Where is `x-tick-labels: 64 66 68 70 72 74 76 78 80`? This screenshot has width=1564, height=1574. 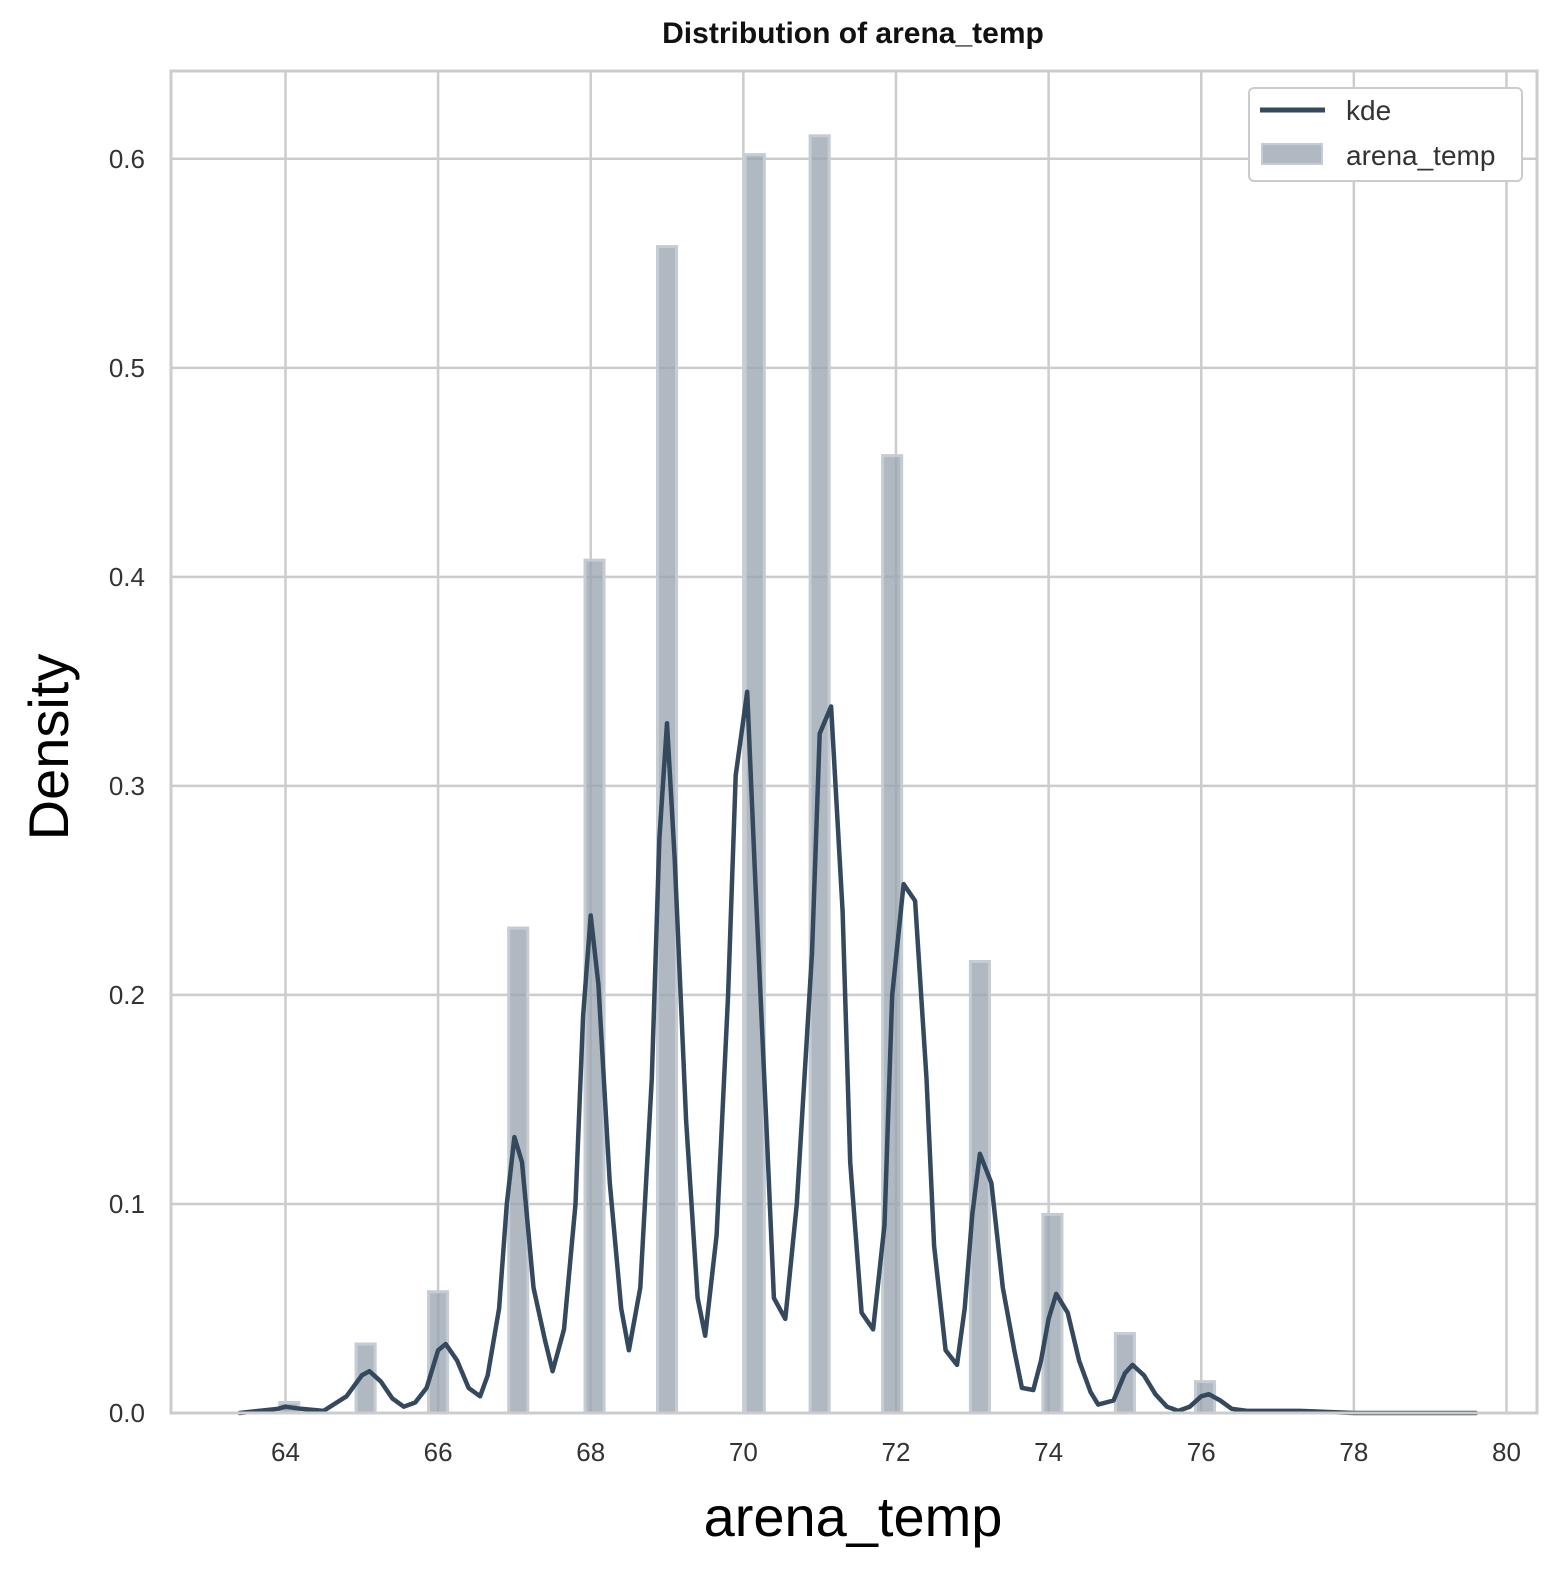 x-tick-labels: 64 66 68 70 72 74 76 78 80 is located at coordinates (896, 1452).